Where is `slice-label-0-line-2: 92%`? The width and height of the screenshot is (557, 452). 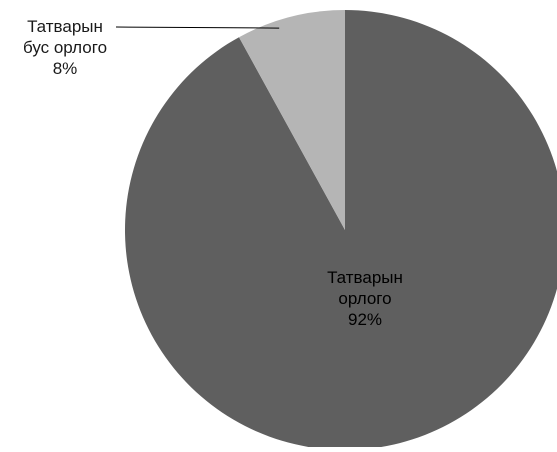
slice-label-0-line-2: 92% is located at coordinates (365, 319).